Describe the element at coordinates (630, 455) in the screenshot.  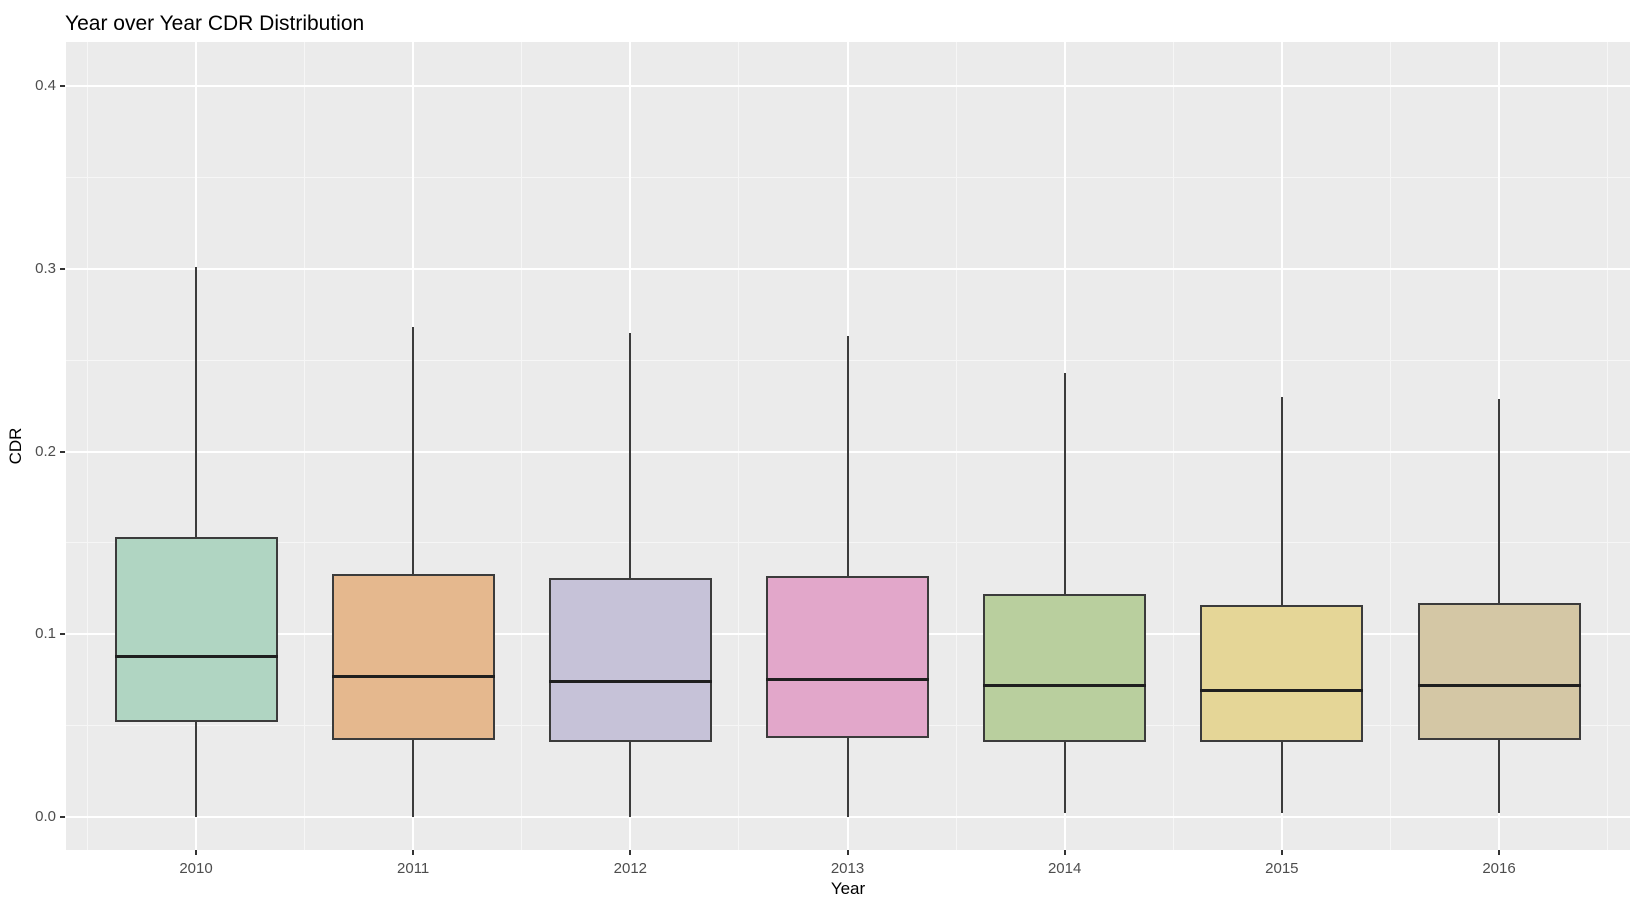
I see `whisker-upper-2012` at that location.